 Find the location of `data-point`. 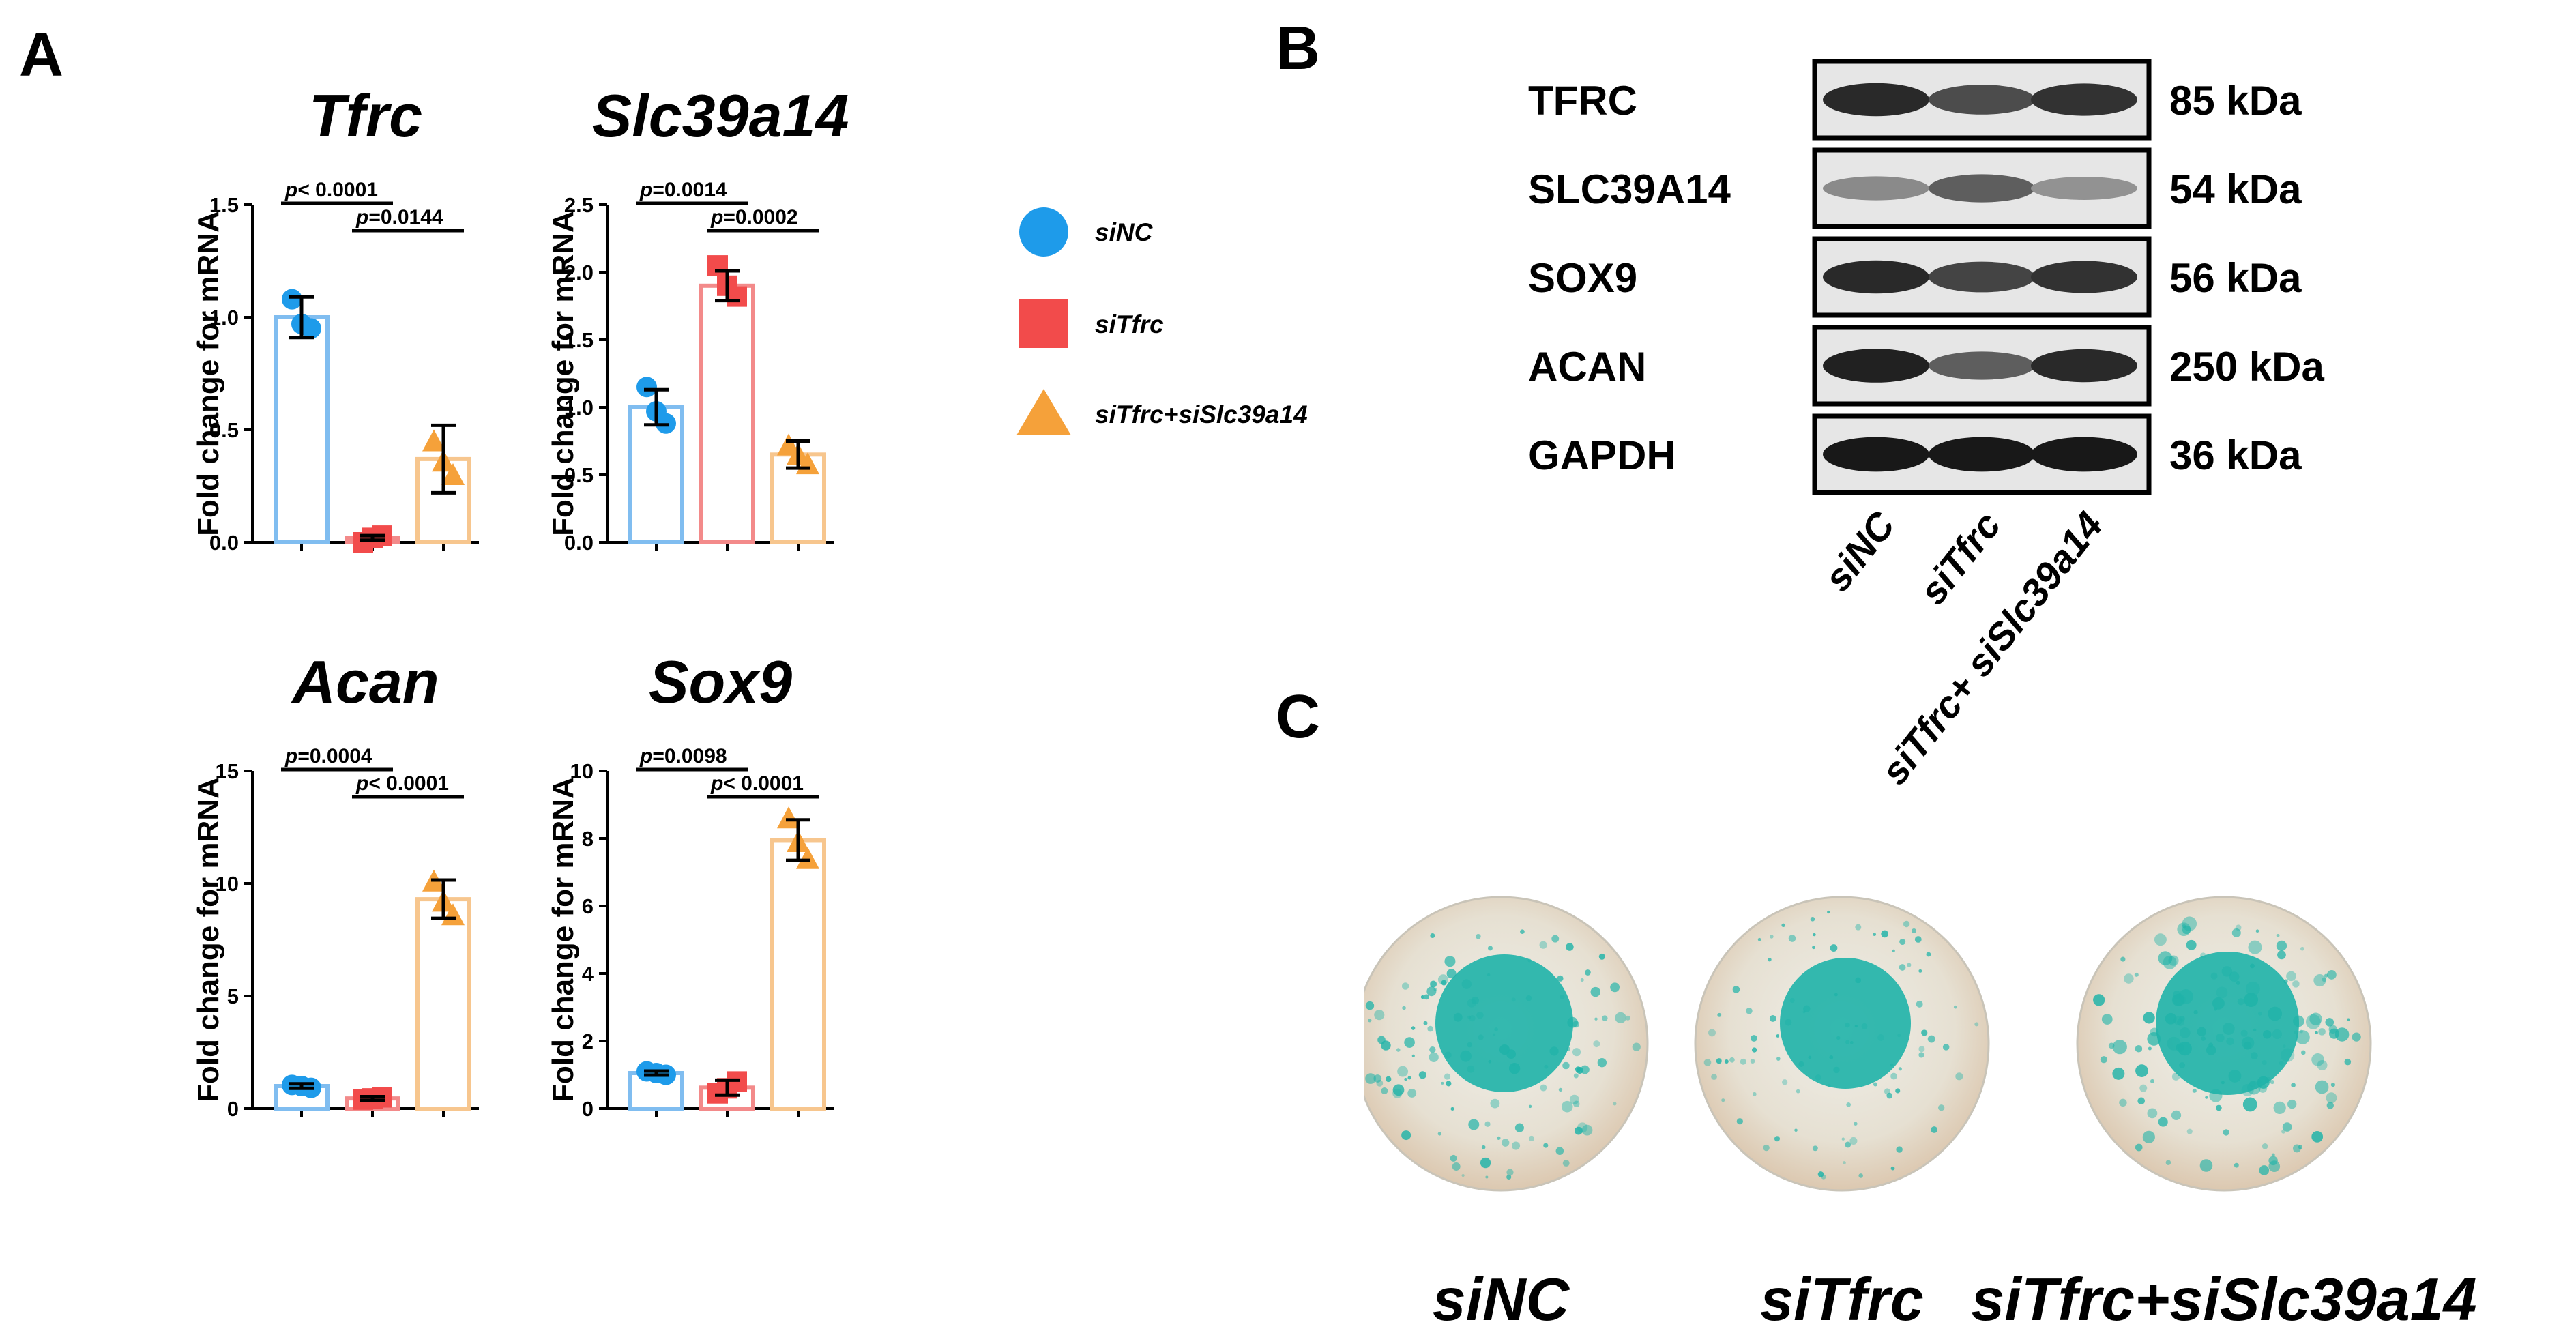

data-point is located at coordinates (433, 440).